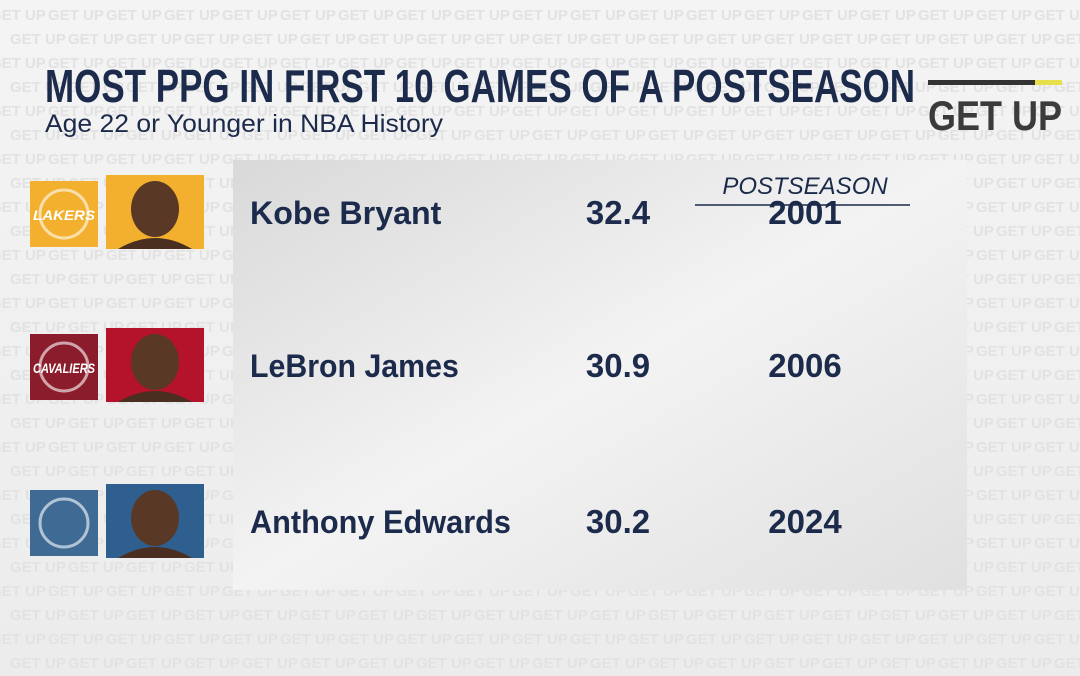 This screenshot has width=1080, height=676. Describe the element at coordinates (804, 365) in the screenshot. I see `season: 2006` at that location.